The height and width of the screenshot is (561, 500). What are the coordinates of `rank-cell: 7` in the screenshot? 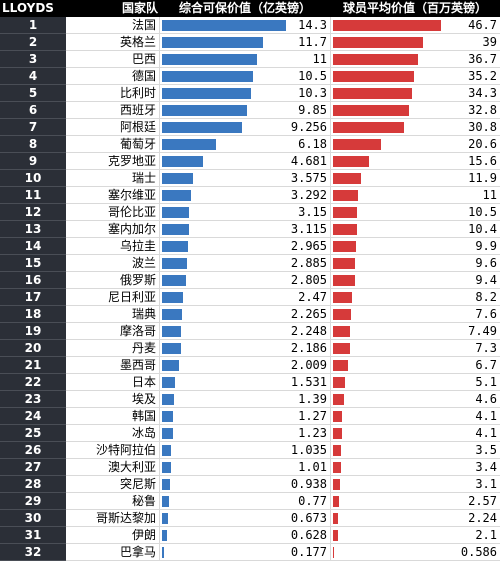 It's located at (33, 127).